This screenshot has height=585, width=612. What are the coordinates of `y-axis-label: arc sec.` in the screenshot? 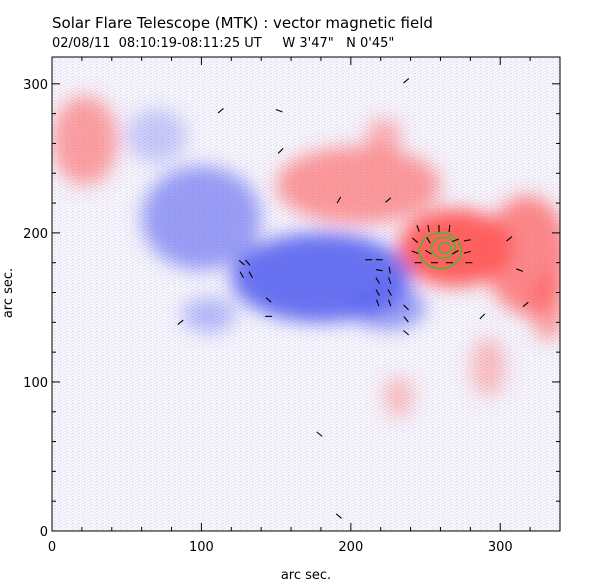 It's located at (8, 293).